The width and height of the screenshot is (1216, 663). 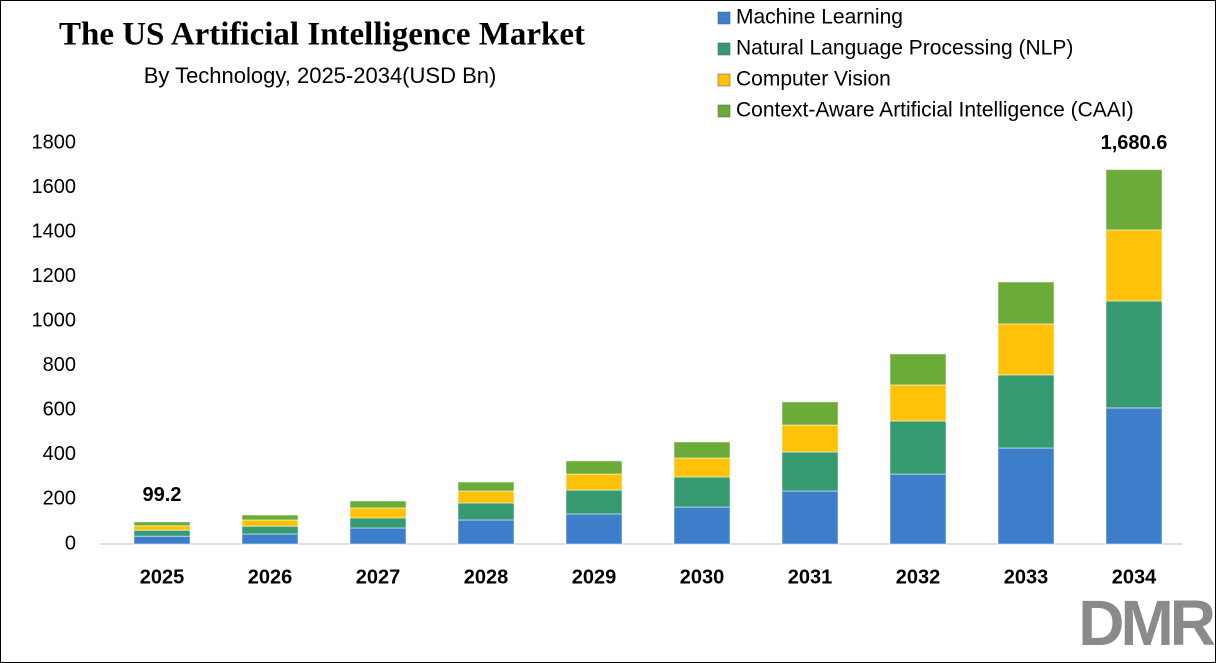 What do you see at coordinates (1146, 623) in the screenshot?
I see `logo: DMR` at bounding box center [1146, 623].